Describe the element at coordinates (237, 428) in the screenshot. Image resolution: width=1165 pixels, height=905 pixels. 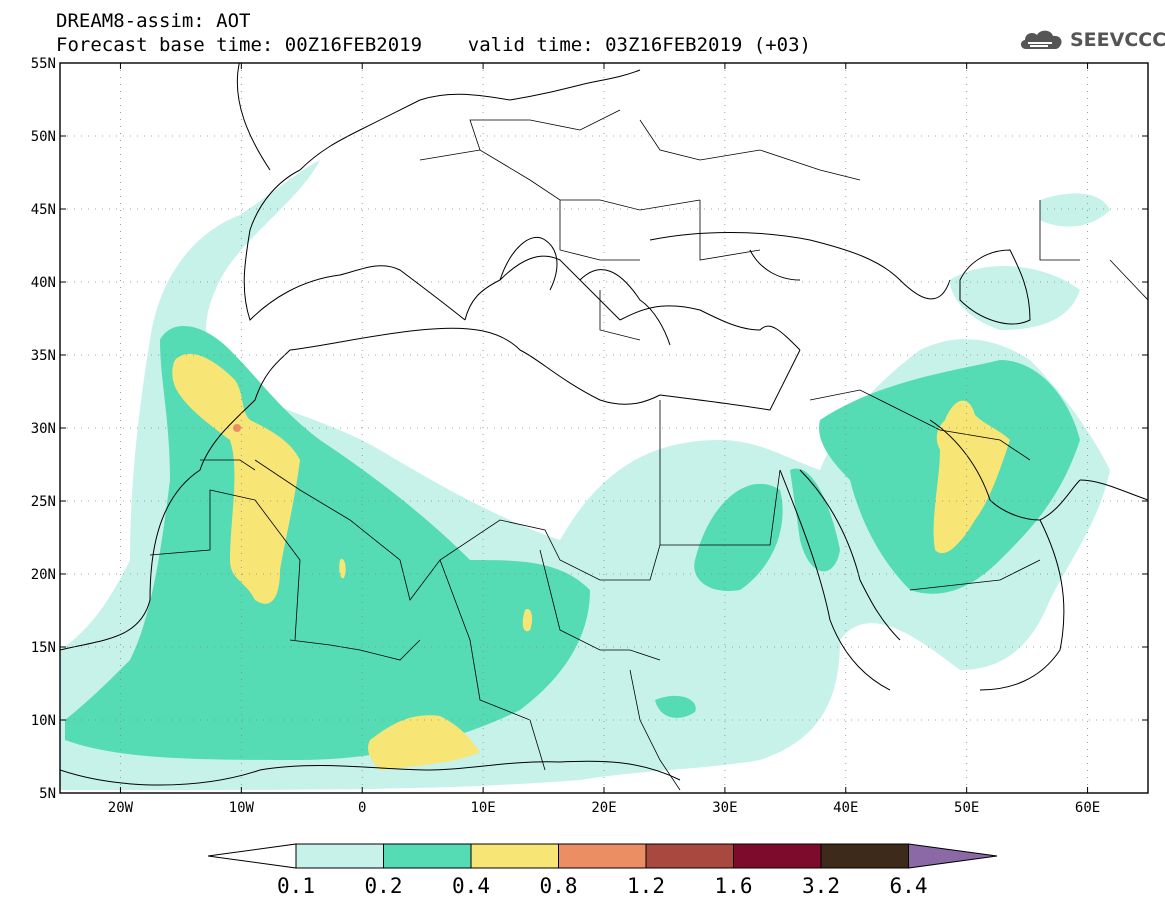
I see `aot-band-0.8` at that location.